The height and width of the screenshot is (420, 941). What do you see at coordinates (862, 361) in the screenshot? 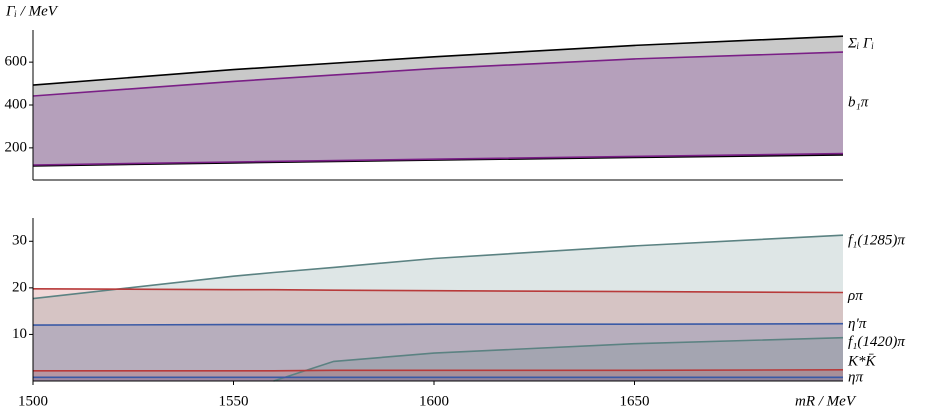
I see `series-label: K*K̄` at bounding box center [862, 361].